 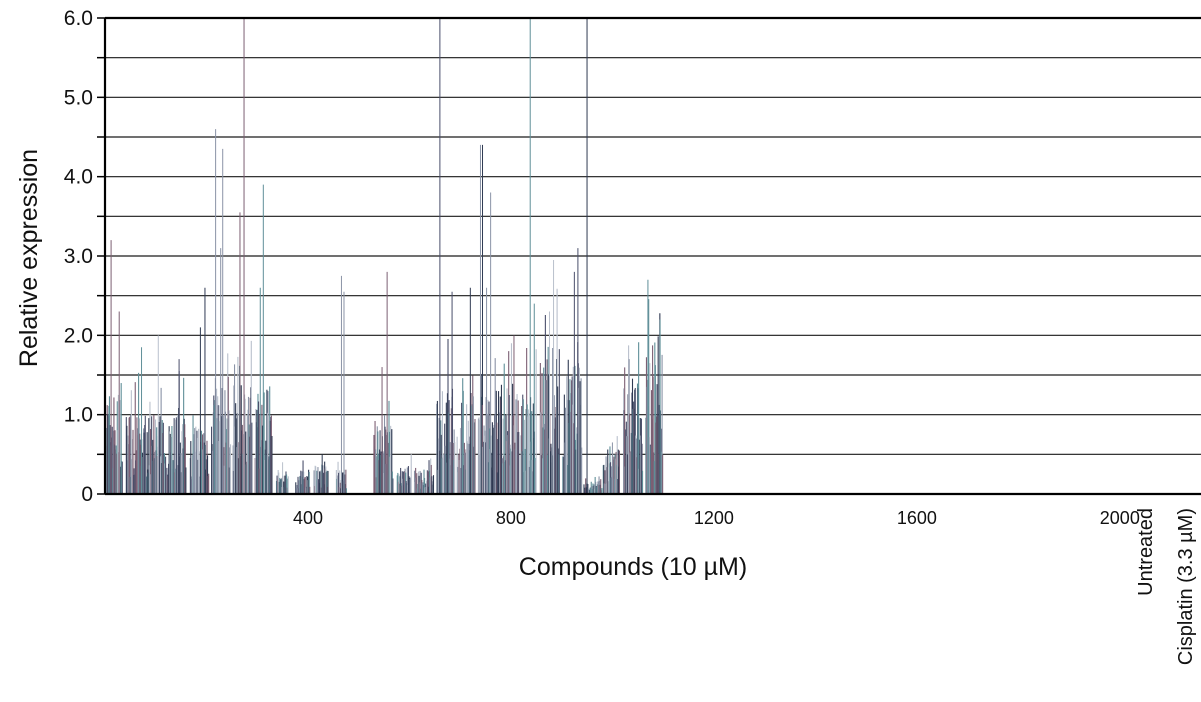 I want to click on x-tick-label: 400, so click(x=308, y=518).